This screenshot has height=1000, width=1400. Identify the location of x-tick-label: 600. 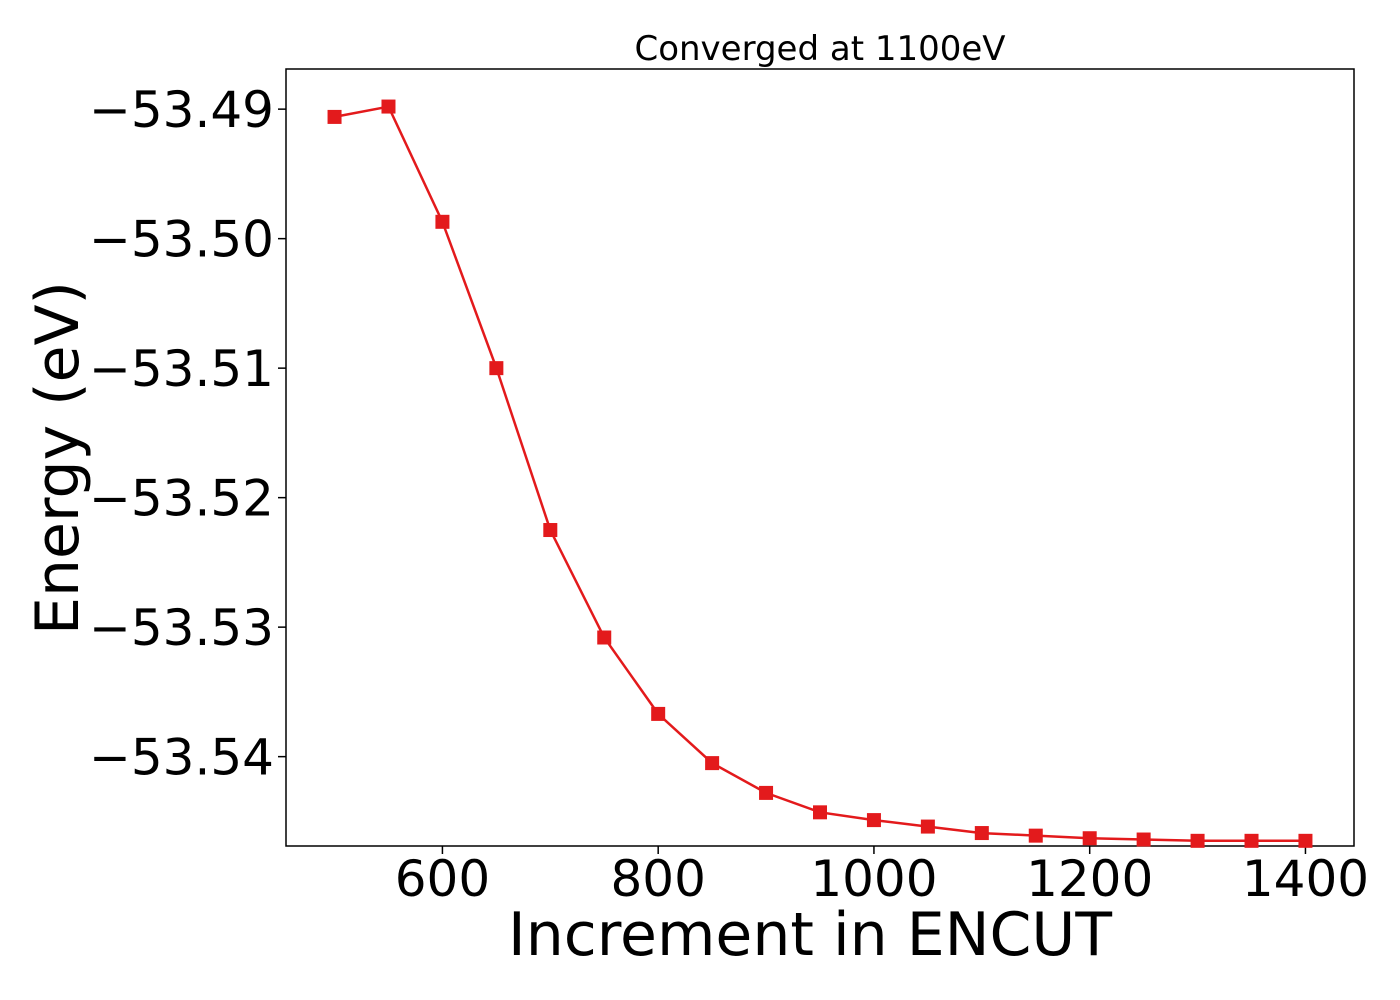
(442, 879).